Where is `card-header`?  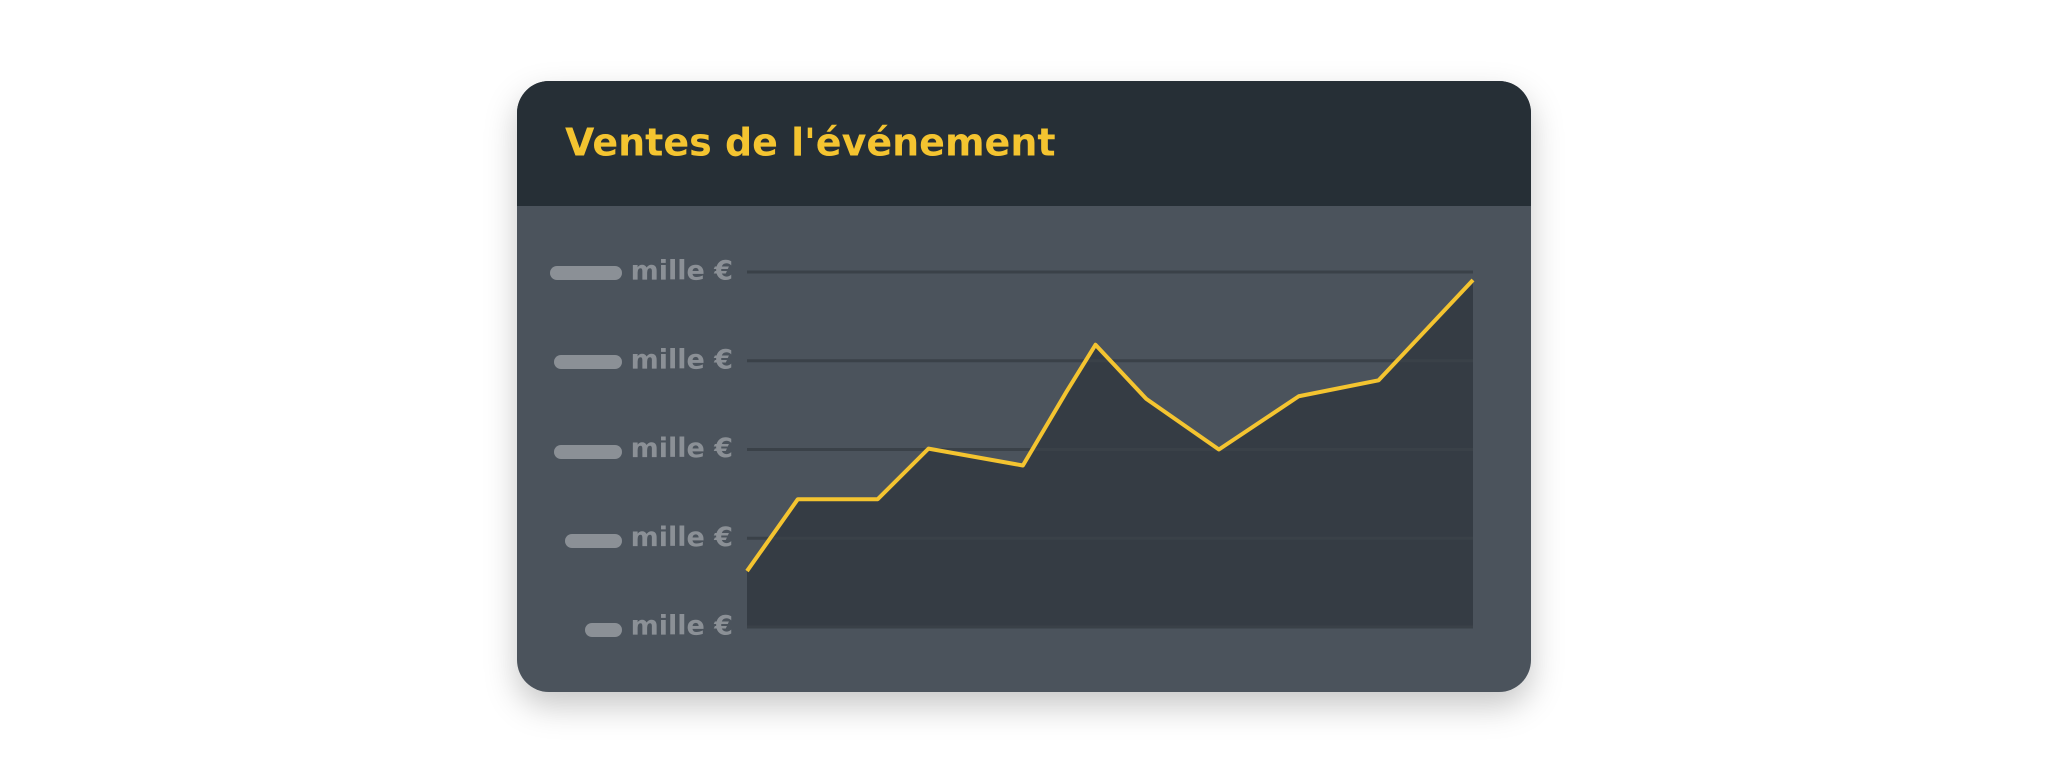
card-header is located at coordinates (1024, 143).